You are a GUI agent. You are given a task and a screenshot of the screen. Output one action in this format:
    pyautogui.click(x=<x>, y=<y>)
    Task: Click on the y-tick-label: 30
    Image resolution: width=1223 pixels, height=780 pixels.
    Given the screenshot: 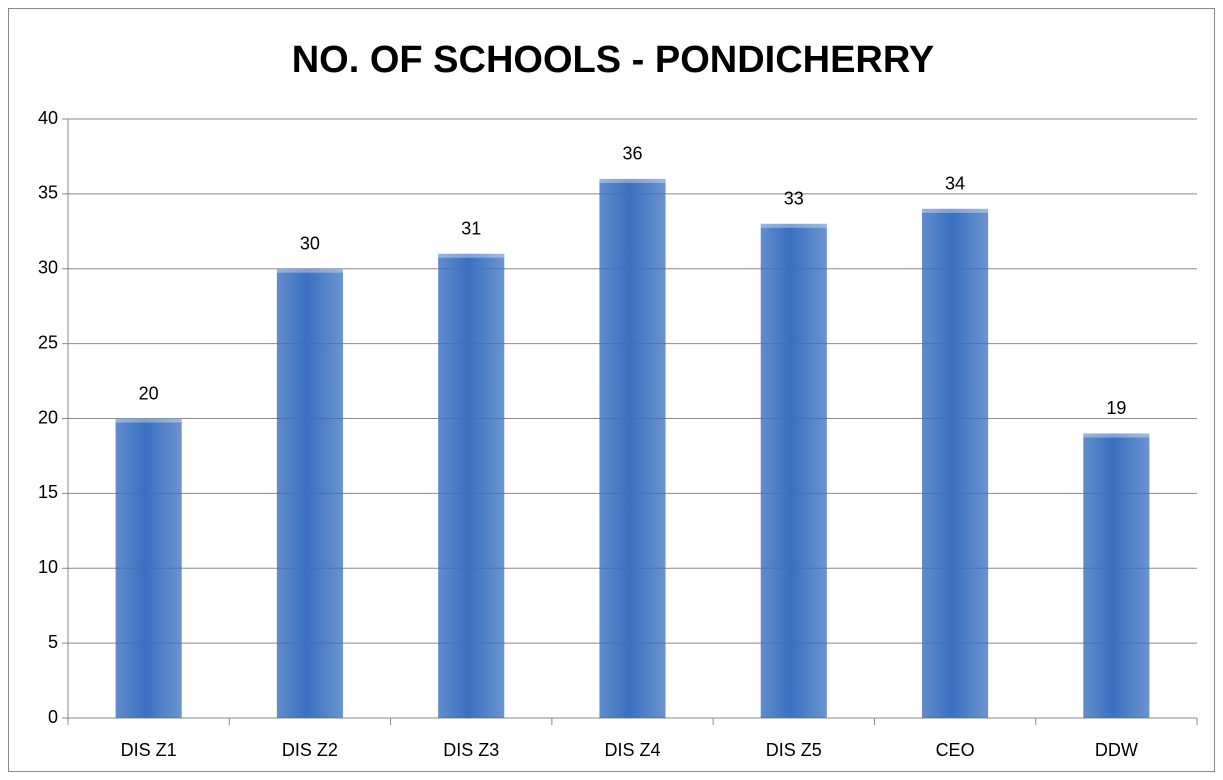 What is the action you would take?
    pyautogui.click(x=48, y=268)
    